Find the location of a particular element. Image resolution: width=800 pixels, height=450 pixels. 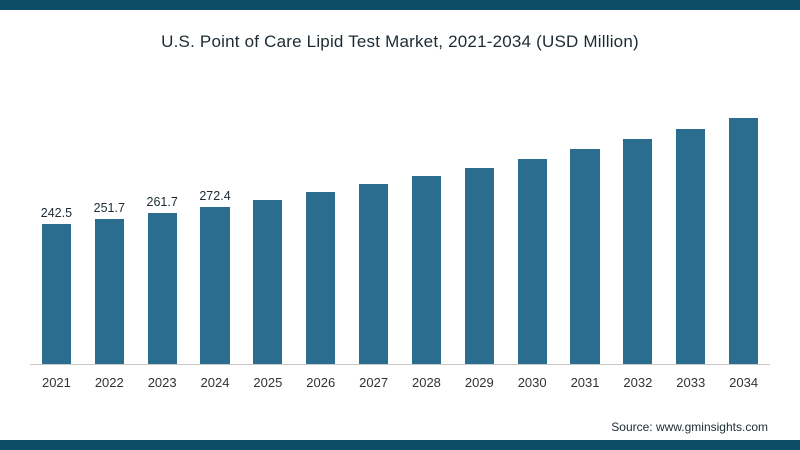

bar-slot-2028 is located at coordinates (426, 270).